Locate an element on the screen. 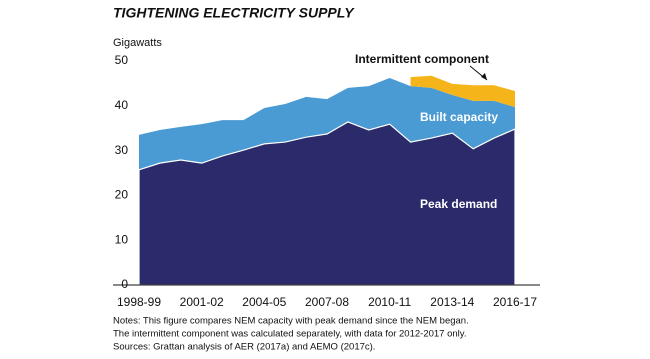 Image resolution: width=650 pixels, height=359 pixels. x-tick-label: 2007-08 is located at coordinates (327, 302).